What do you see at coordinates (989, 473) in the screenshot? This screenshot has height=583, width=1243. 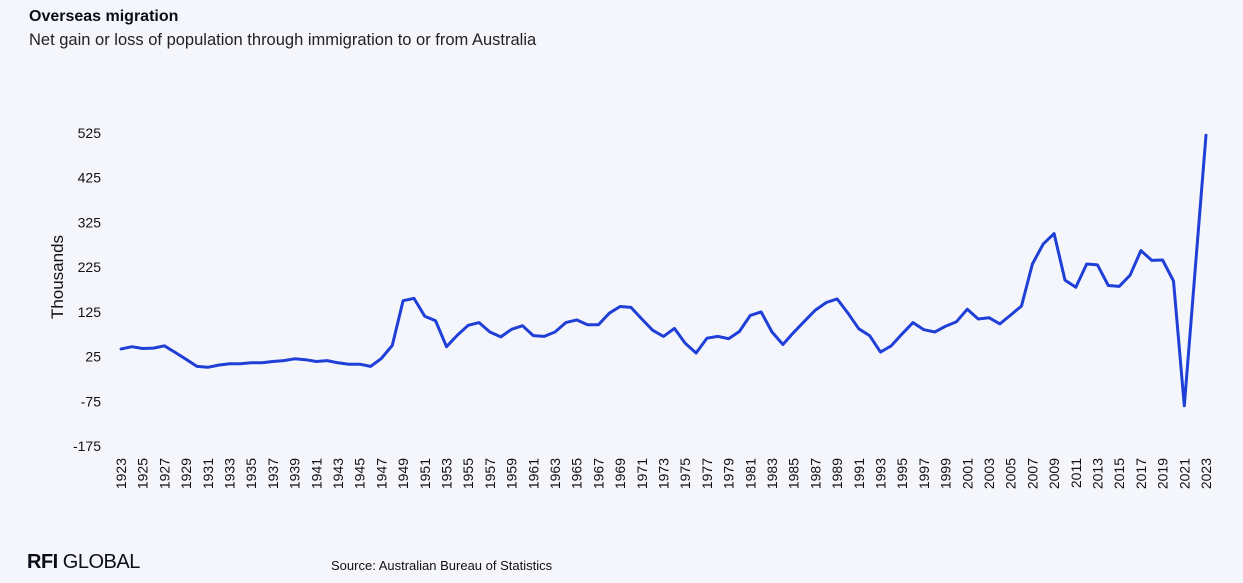 I see `x-tick-label: 2003` at bounding box center [989, 473].